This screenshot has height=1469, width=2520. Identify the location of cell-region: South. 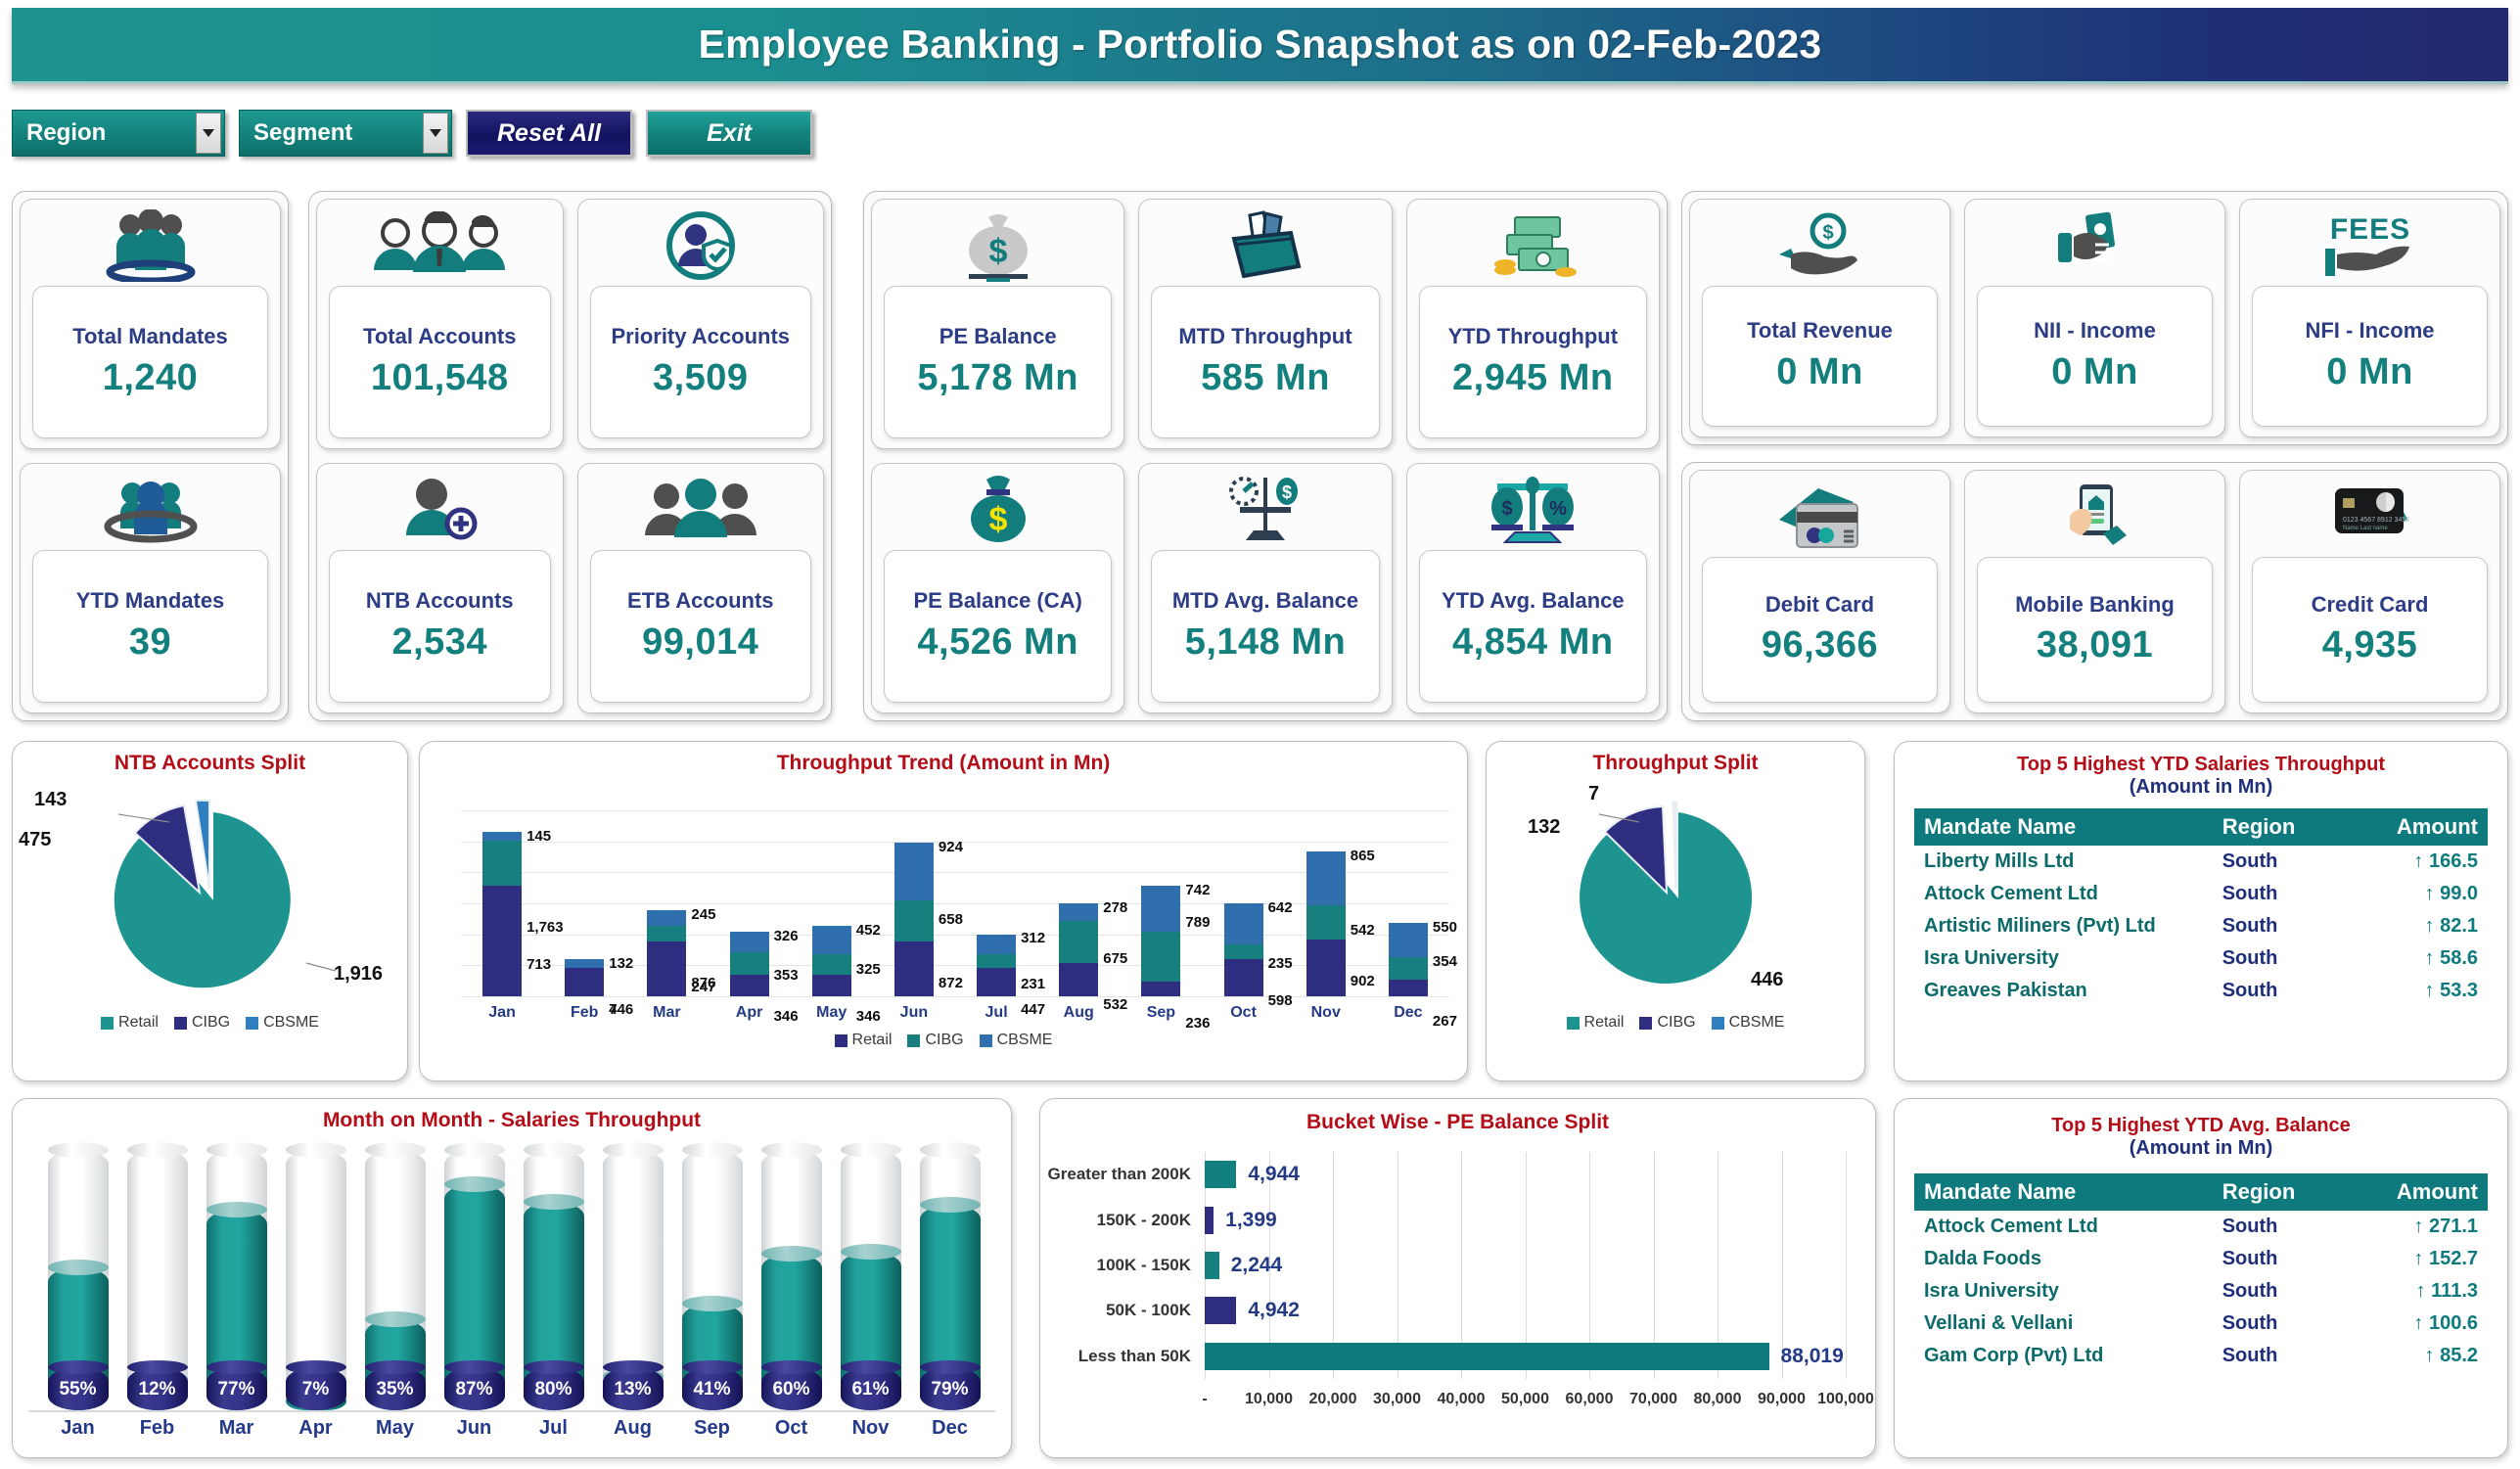
(2250, 1258).